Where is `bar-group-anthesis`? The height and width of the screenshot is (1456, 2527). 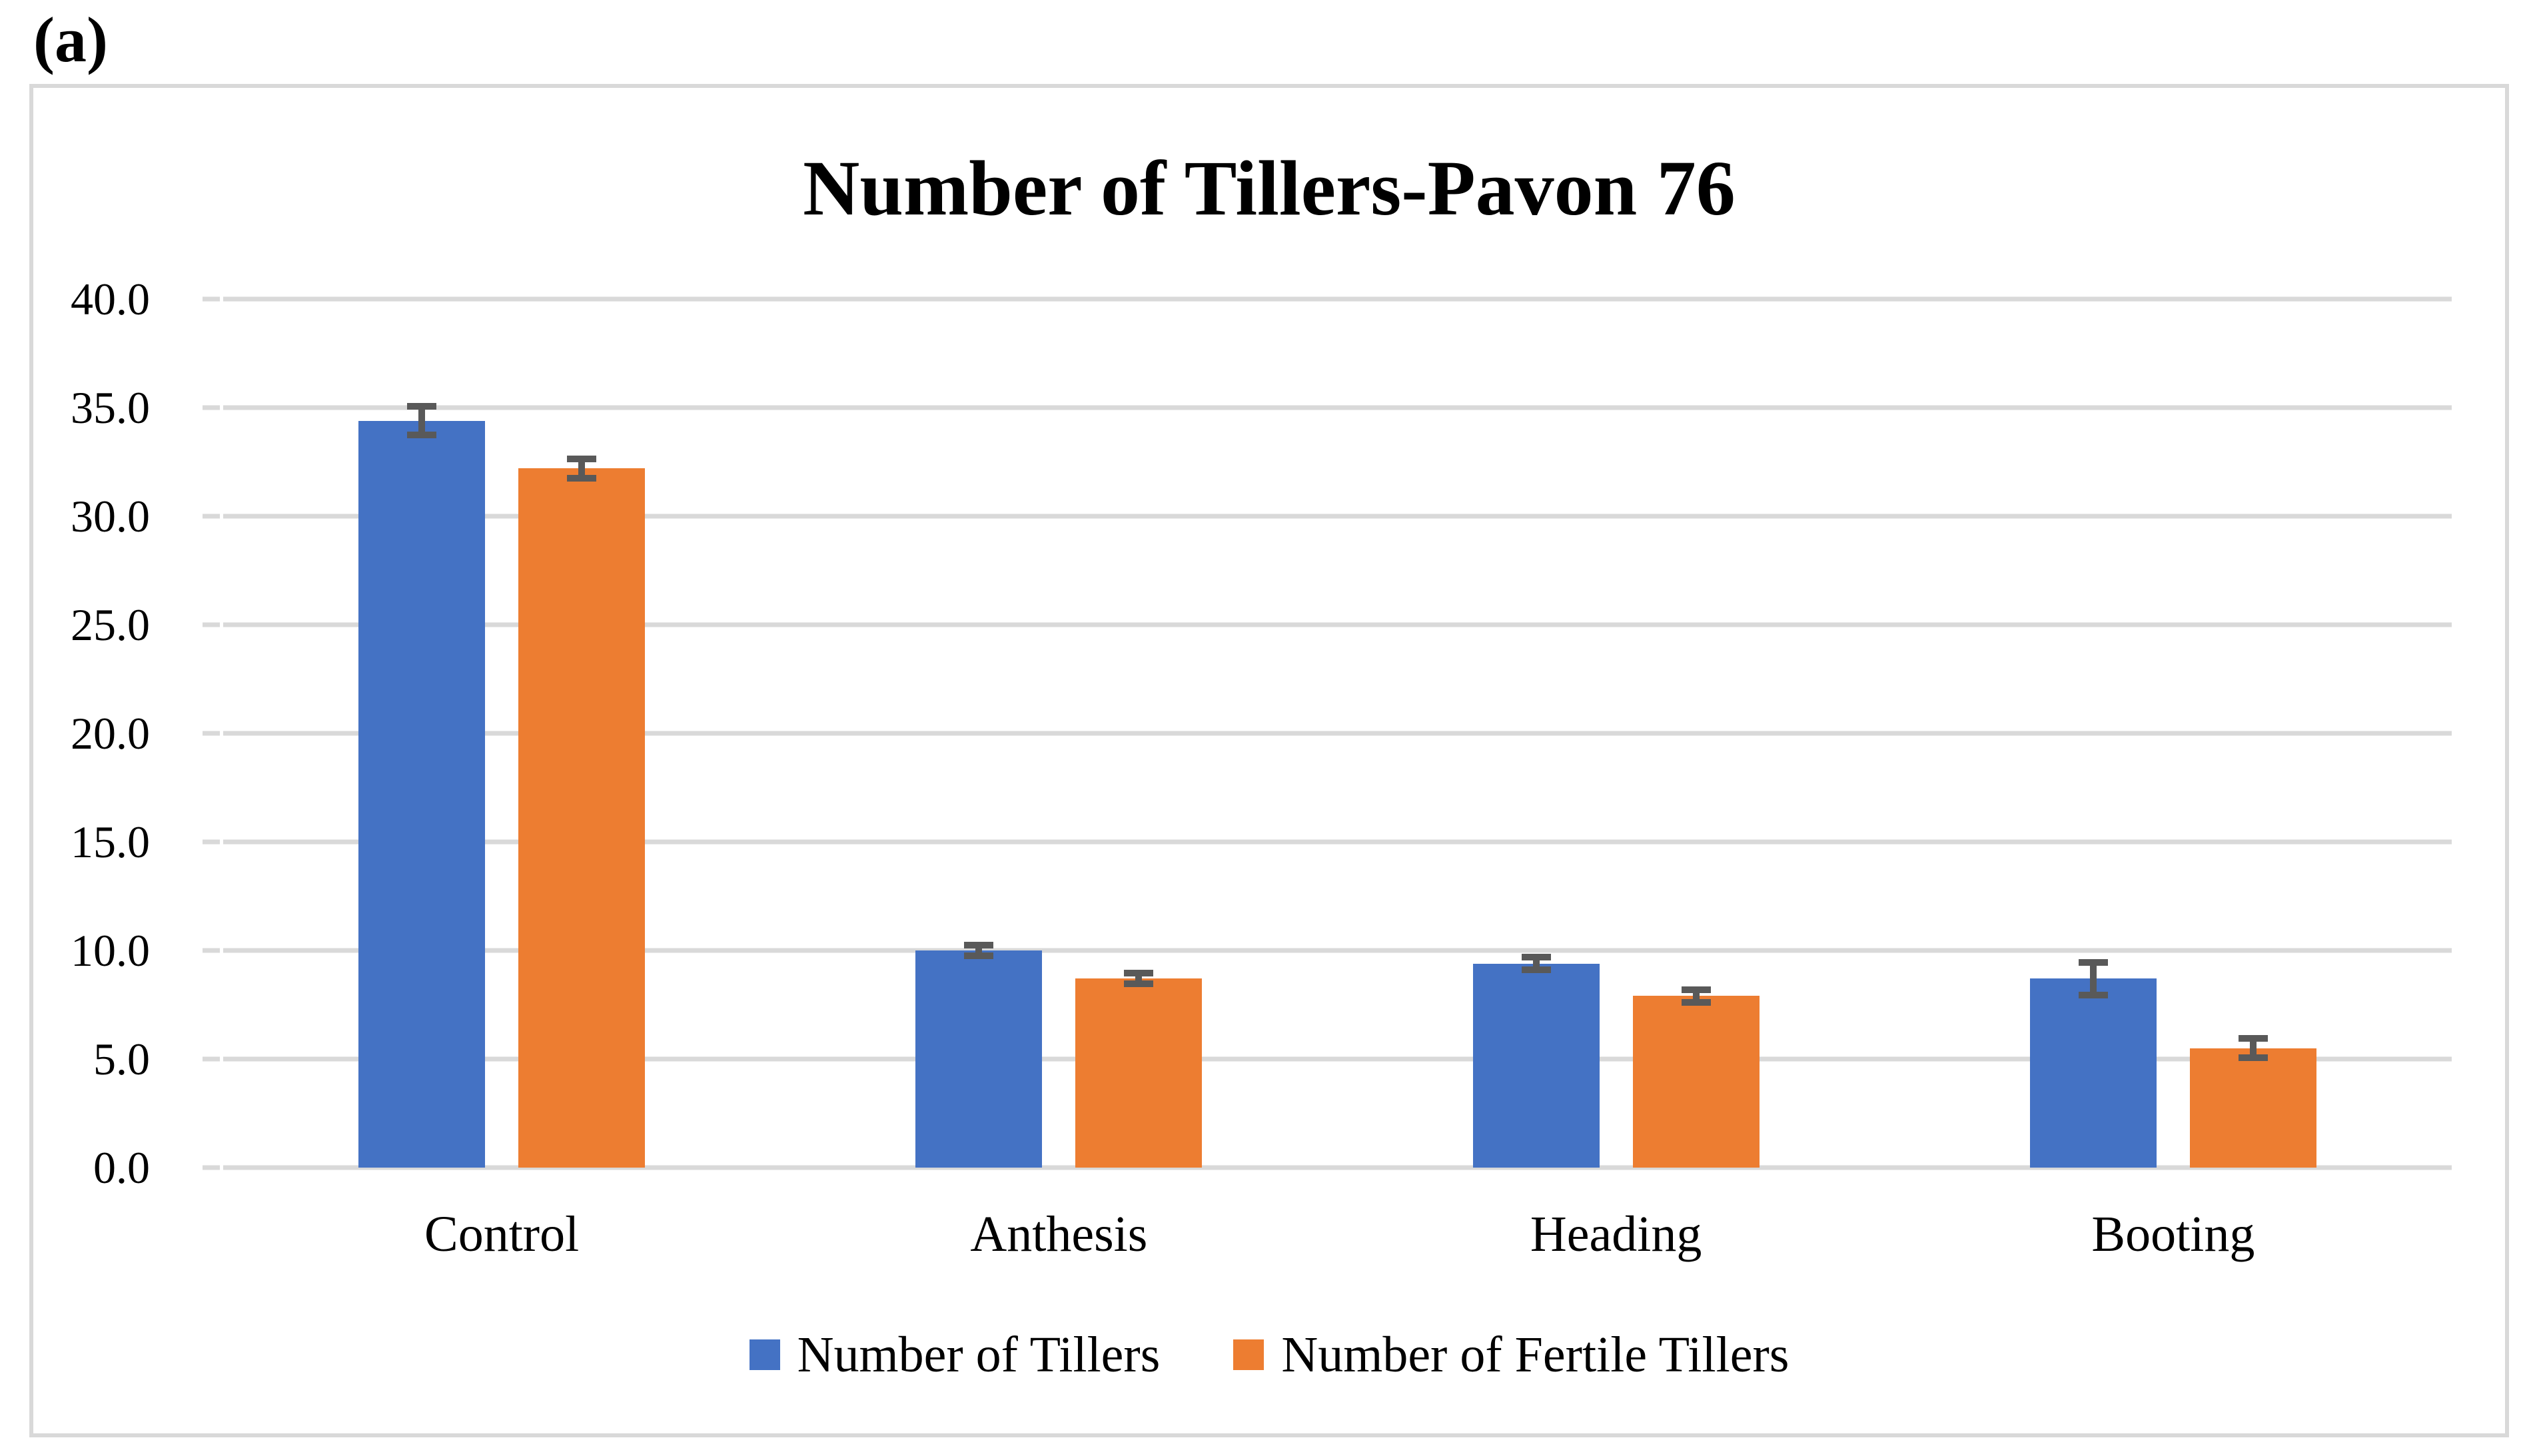 bar-group-anthesis is located at coordinates (1058, 733).